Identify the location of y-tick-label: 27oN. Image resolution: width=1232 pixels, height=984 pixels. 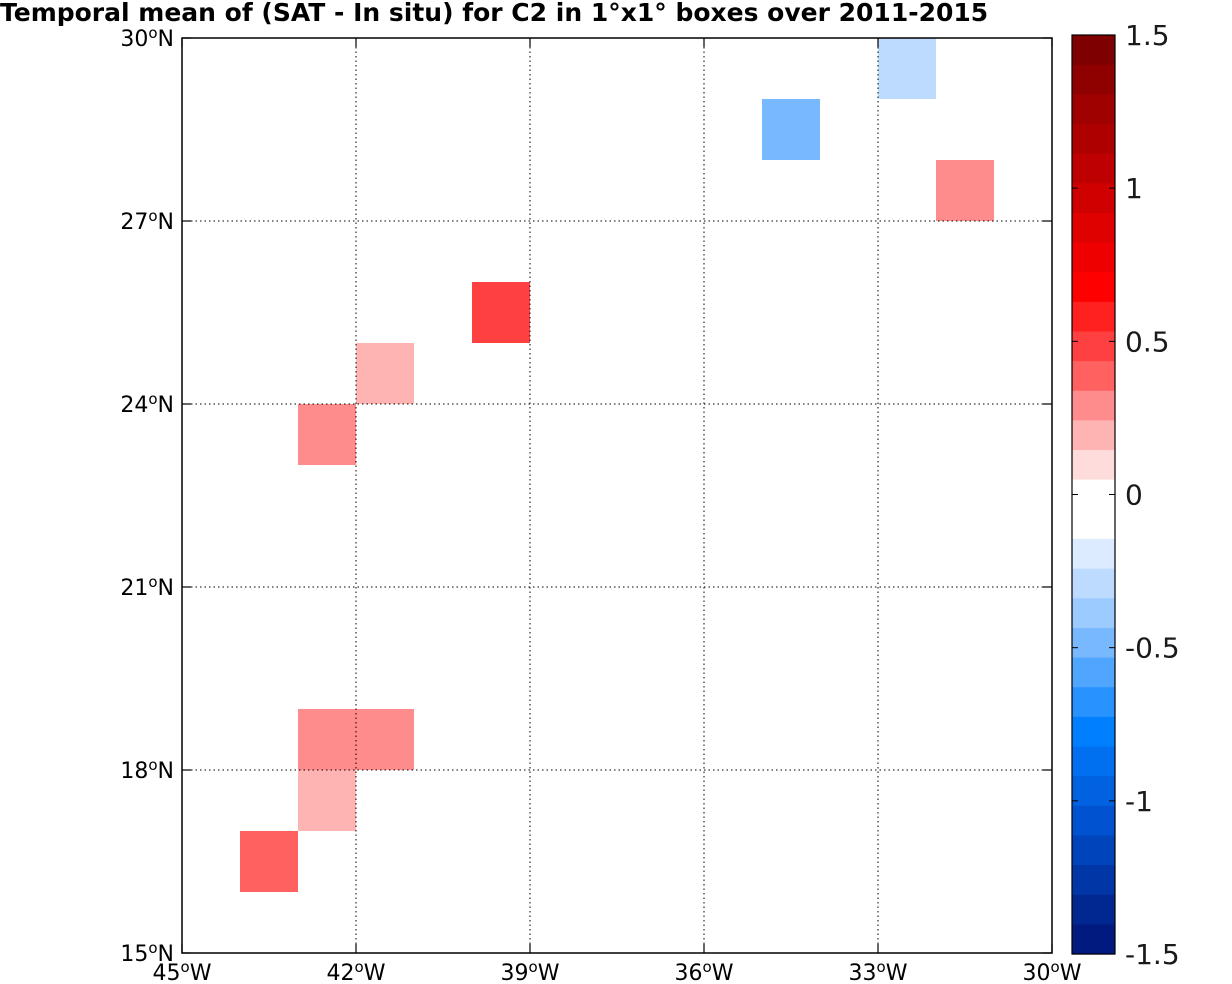
(147, 221).